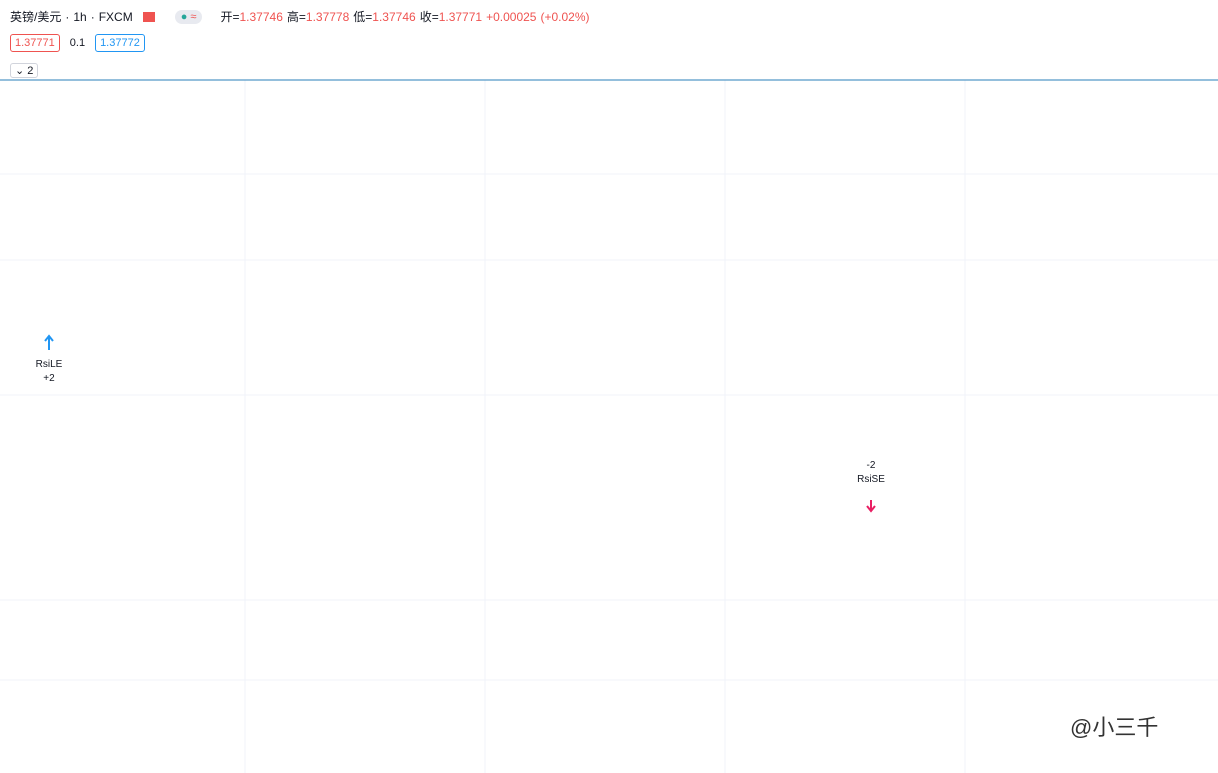 This screenshot has height=773, width=1218. Describe the element at coordinates (49, 378) in the screenshot. I see `signal-qty: +2` at that location.